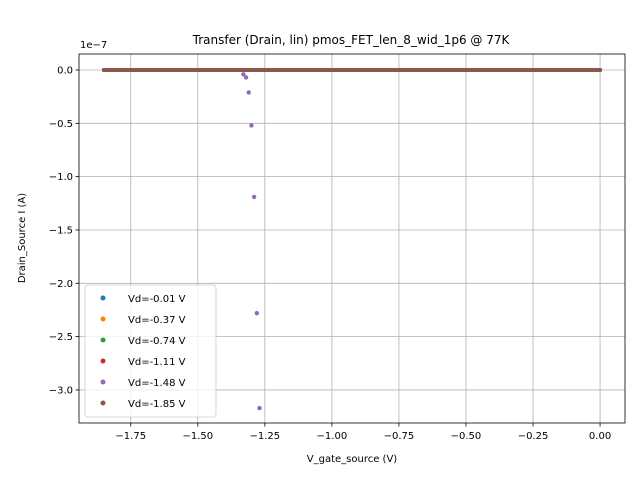 This screenshot has height=480, width=640. What do you see at coordinates (157, 299) in the screenshot?
I see `legend-label: Vd=-0.01 V` at bounding box center [157, 299].